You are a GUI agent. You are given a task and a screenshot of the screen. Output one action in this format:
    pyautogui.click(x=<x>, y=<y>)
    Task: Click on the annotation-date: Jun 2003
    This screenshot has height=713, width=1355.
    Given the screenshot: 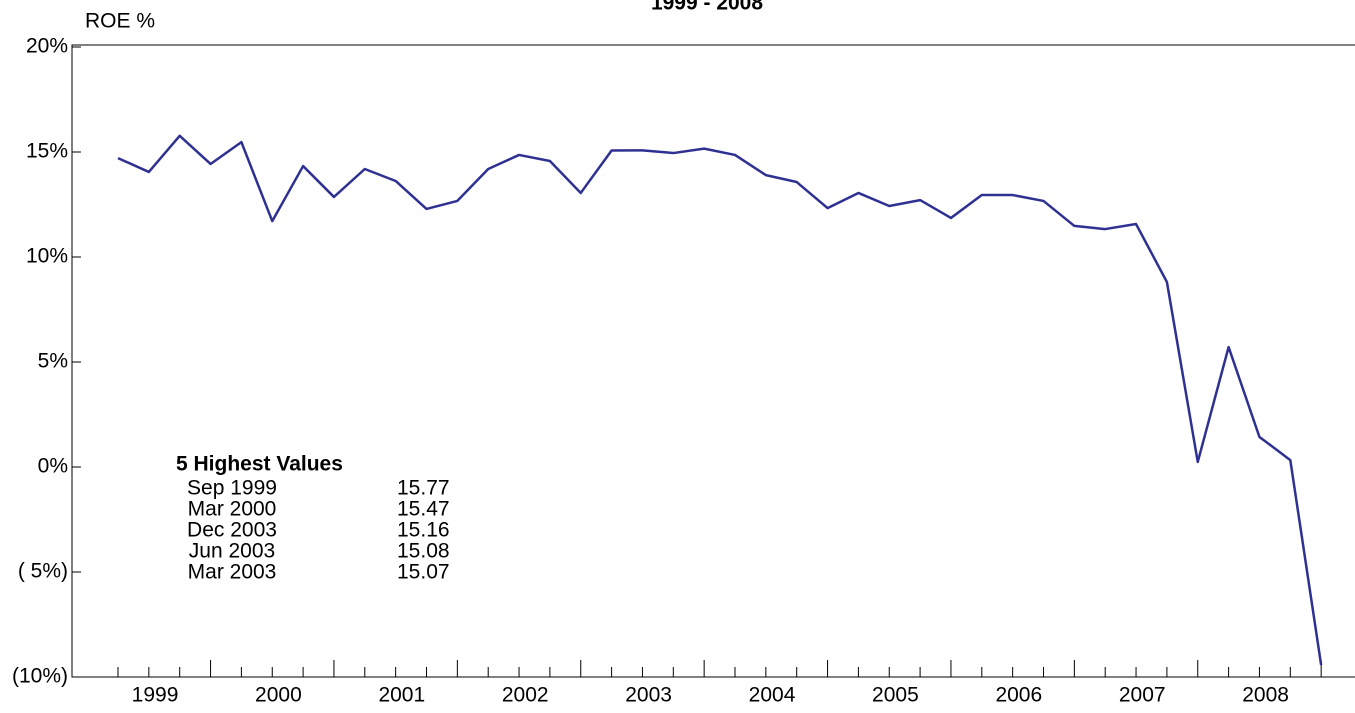 What is the action you would take?
    pyautogui.click(x=232, y=551)
    